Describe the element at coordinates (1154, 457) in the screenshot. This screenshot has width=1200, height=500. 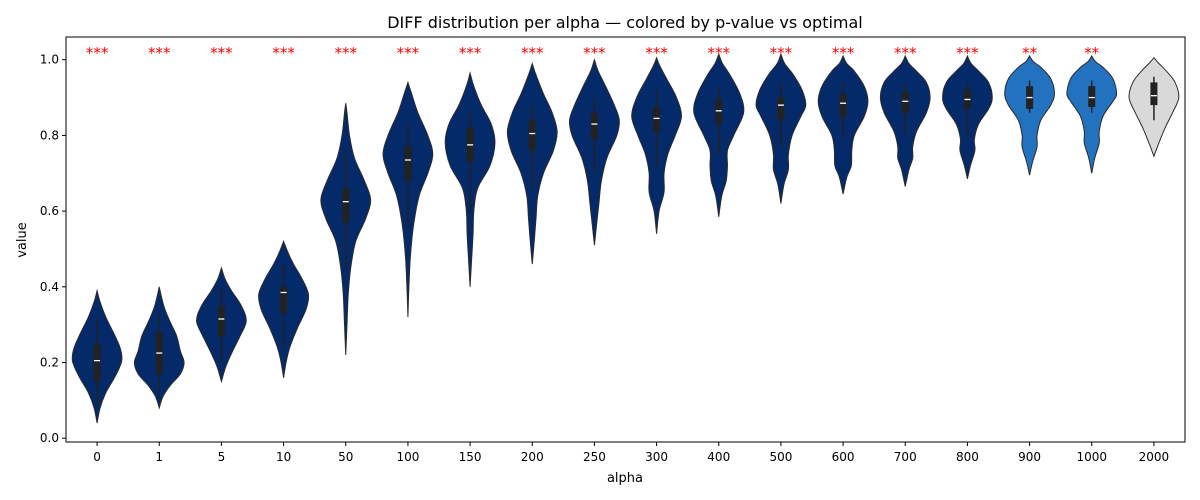
I see `x-tick-label: 2000` at that location.